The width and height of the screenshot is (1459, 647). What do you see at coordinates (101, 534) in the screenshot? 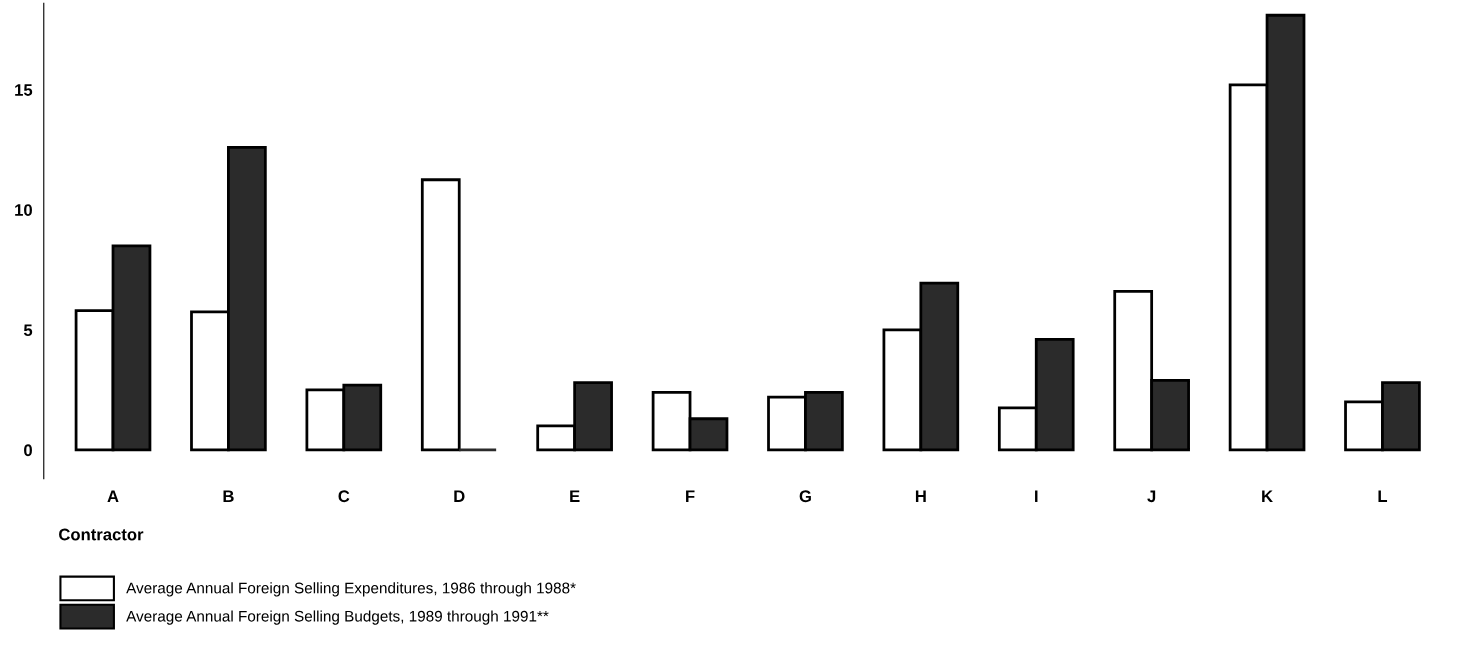
I see `x-axis-title: Contractor` at bounding box center [101, 534].